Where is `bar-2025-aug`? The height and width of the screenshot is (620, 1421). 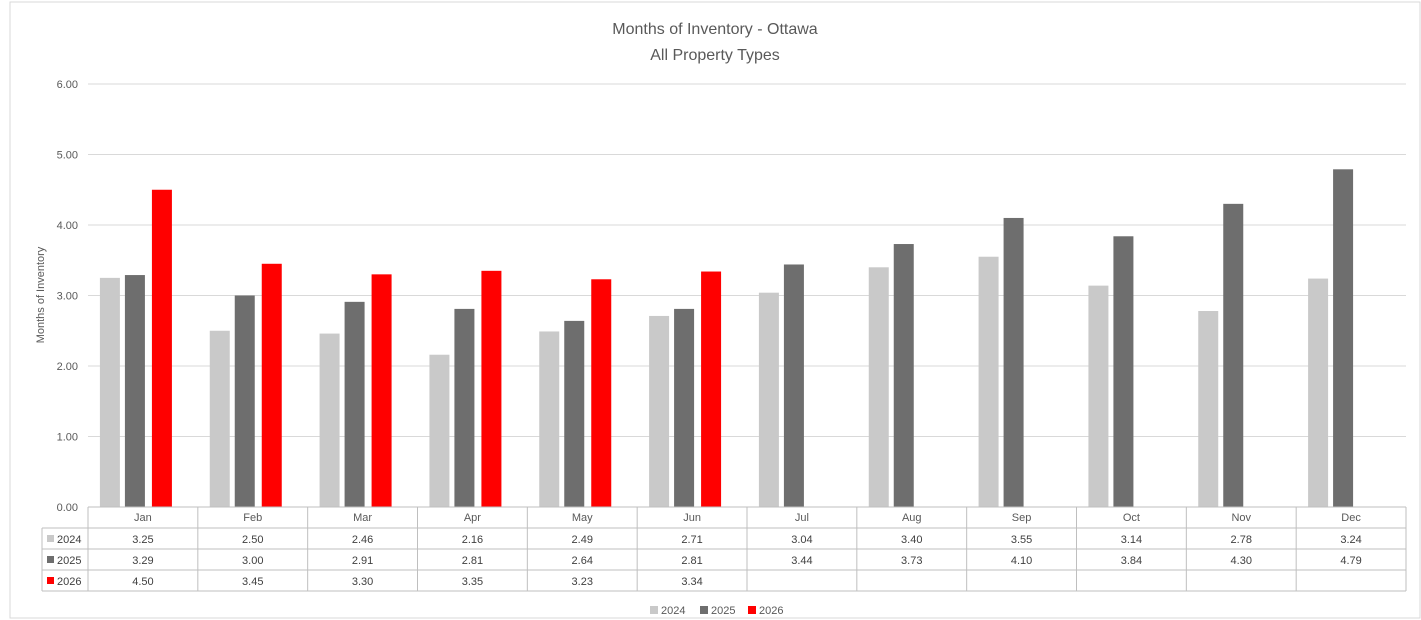
bar-2025-aug is located at coordinates (903, 375).